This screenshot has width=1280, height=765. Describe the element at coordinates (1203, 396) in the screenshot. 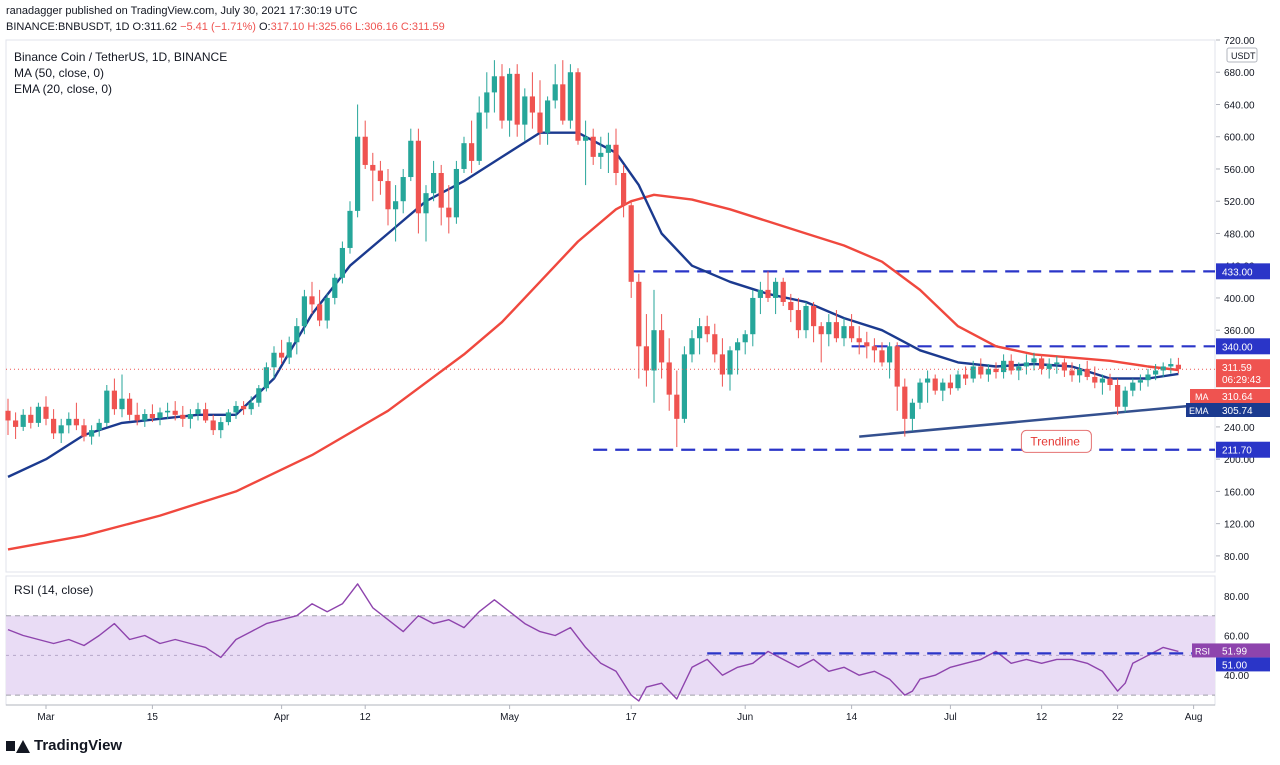

I see `ma-tag-box` at that location.